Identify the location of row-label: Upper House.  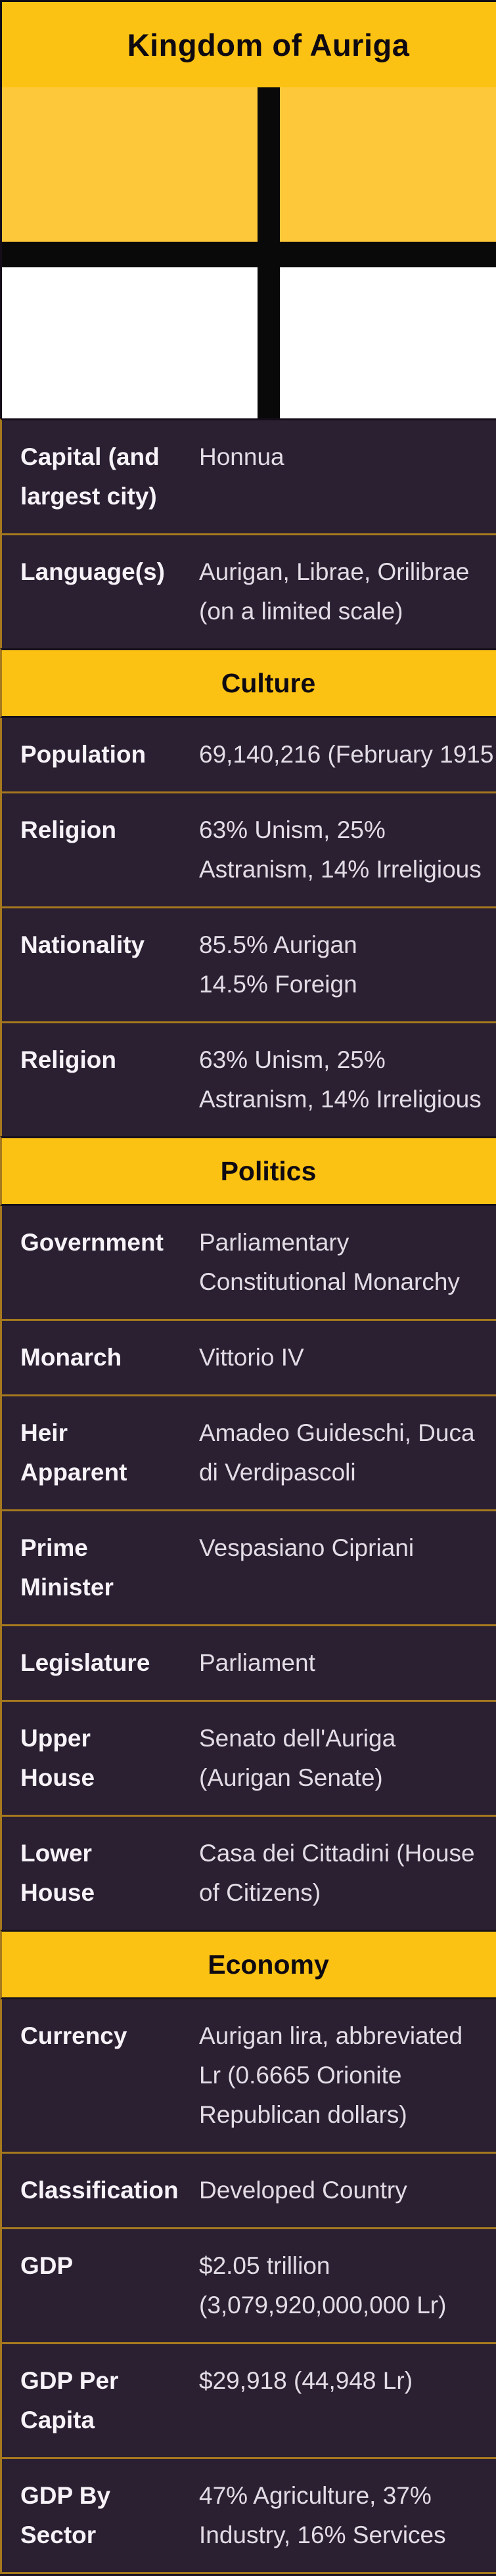
(57, 1758).